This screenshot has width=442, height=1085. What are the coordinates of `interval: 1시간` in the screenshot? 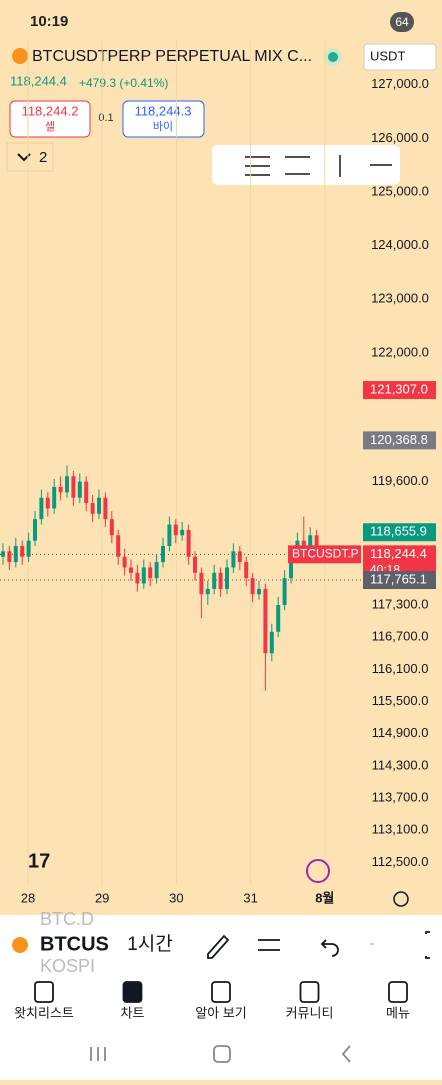 It's located at (150, 944).